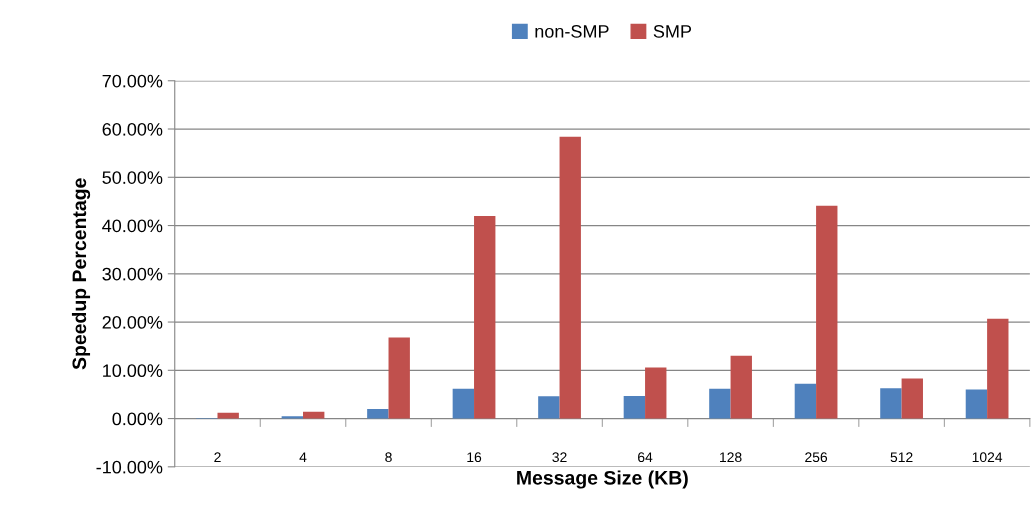  Describe the element at coordinates (132, 274) in the screenshot. I see `y-tick-label: 30.00%` at that location.